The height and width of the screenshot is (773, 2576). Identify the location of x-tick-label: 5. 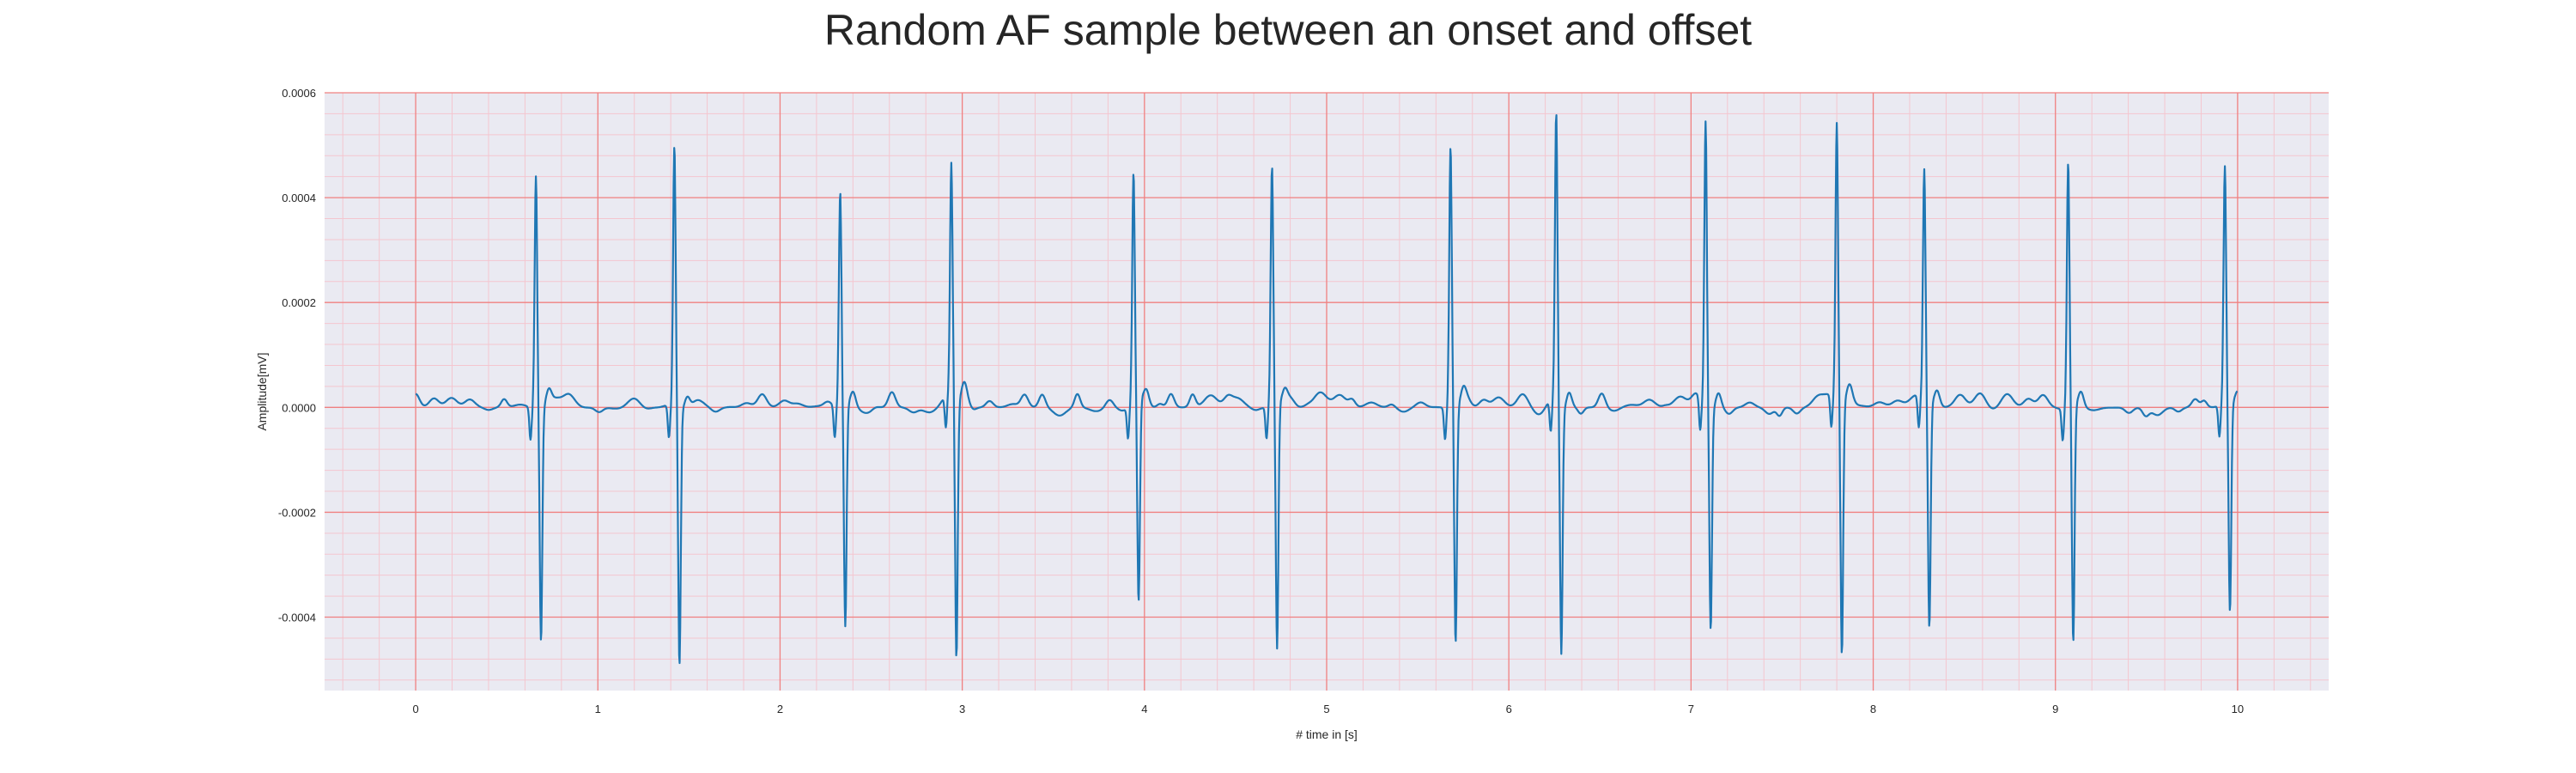
(1326, 709).